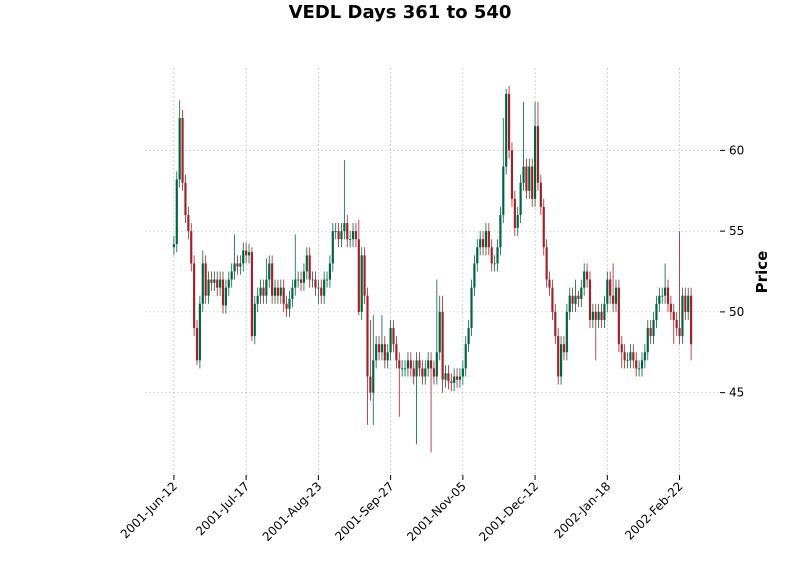 The width and height of the screenshot is (800, 575). I want to click on x-tick-label: 2001-Jul-17, so click(222, 508).